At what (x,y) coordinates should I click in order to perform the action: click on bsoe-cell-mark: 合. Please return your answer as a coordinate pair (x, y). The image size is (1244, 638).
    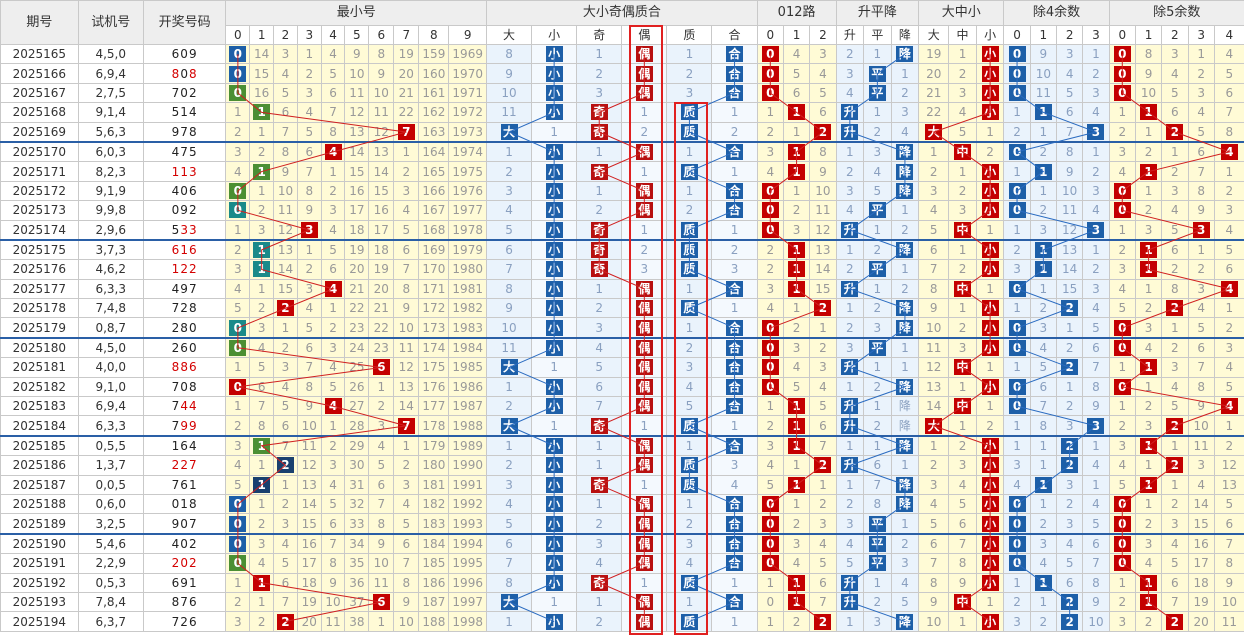
    Looking at the image, I should click on (735, 348).